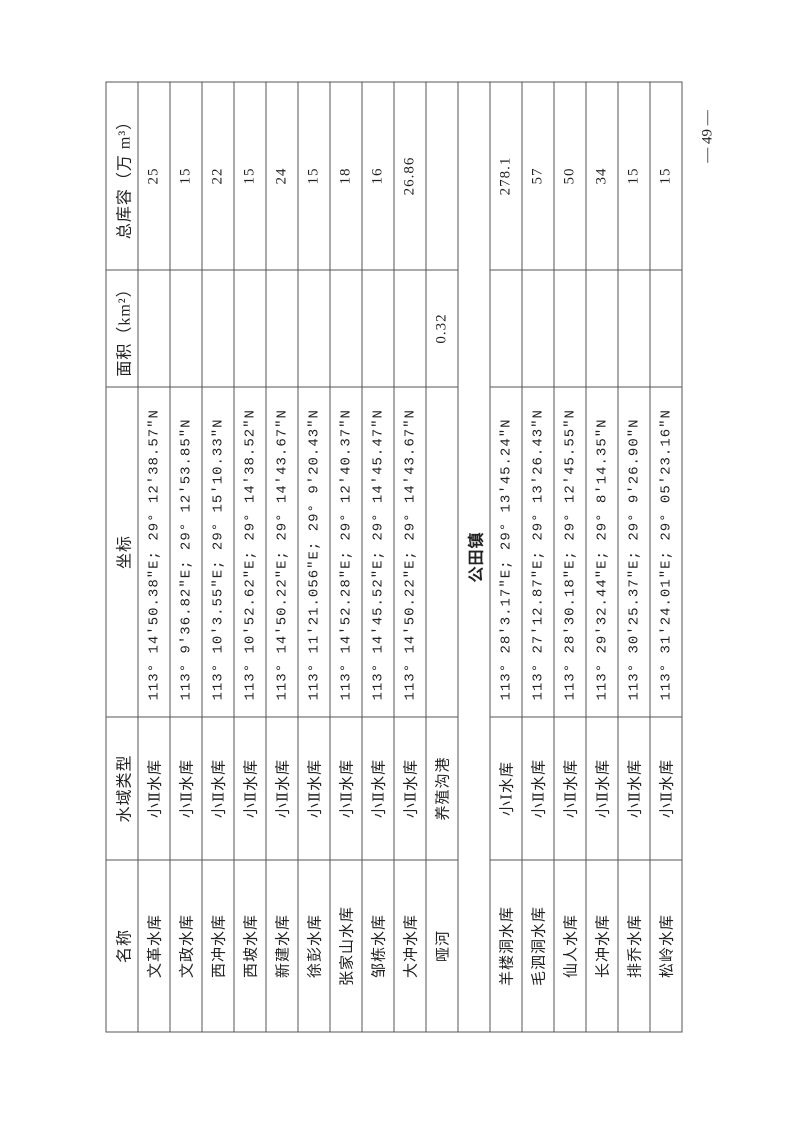 The height and width of the screenshot is (1121, 793). I want to click on cell-name: 长冲水库, so click(602, 946).